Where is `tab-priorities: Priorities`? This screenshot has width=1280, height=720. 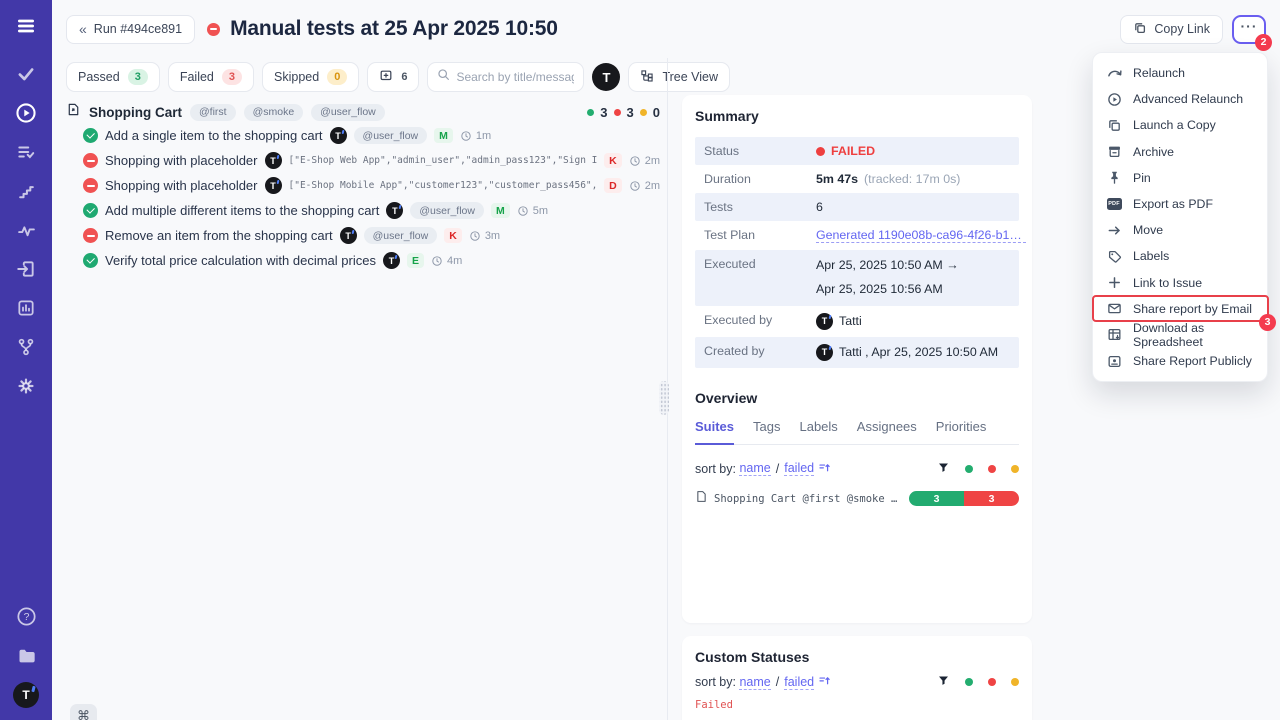
tab-priorities: Priorities is located at coordinates (961, 426).